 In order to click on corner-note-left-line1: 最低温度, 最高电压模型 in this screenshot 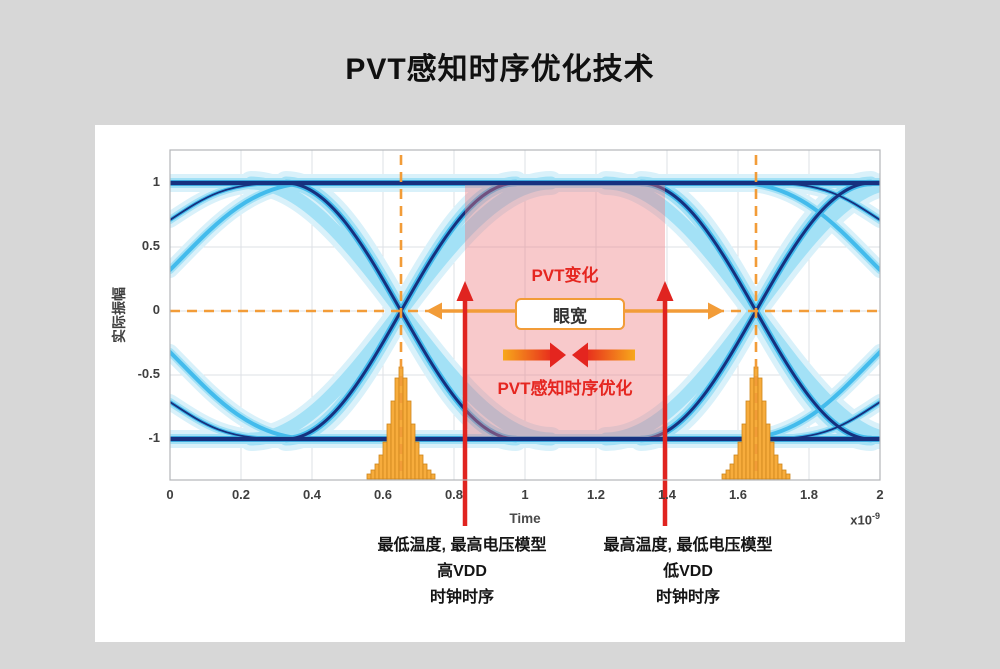, I will do `click(462, 545)`.